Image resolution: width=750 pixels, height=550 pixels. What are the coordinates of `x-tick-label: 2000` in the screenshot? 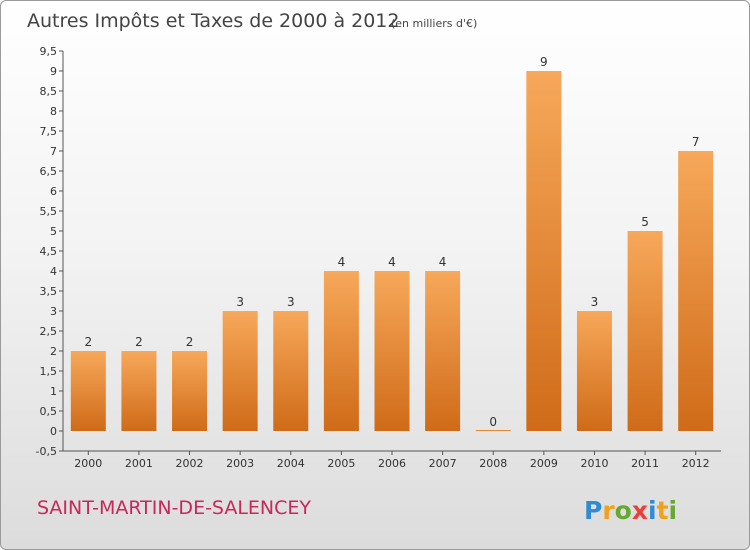 It's located at (88, 463).